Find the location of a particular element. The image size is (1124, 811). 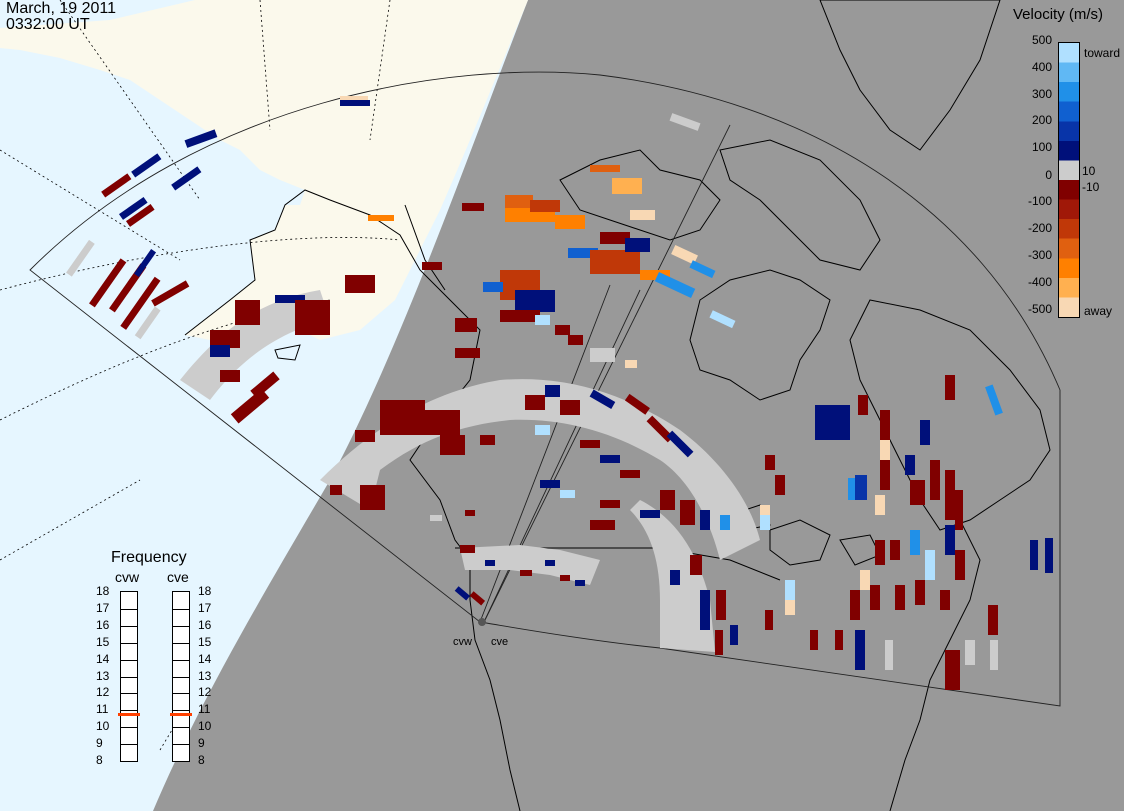

baffin is located at coordinates (800, 205).